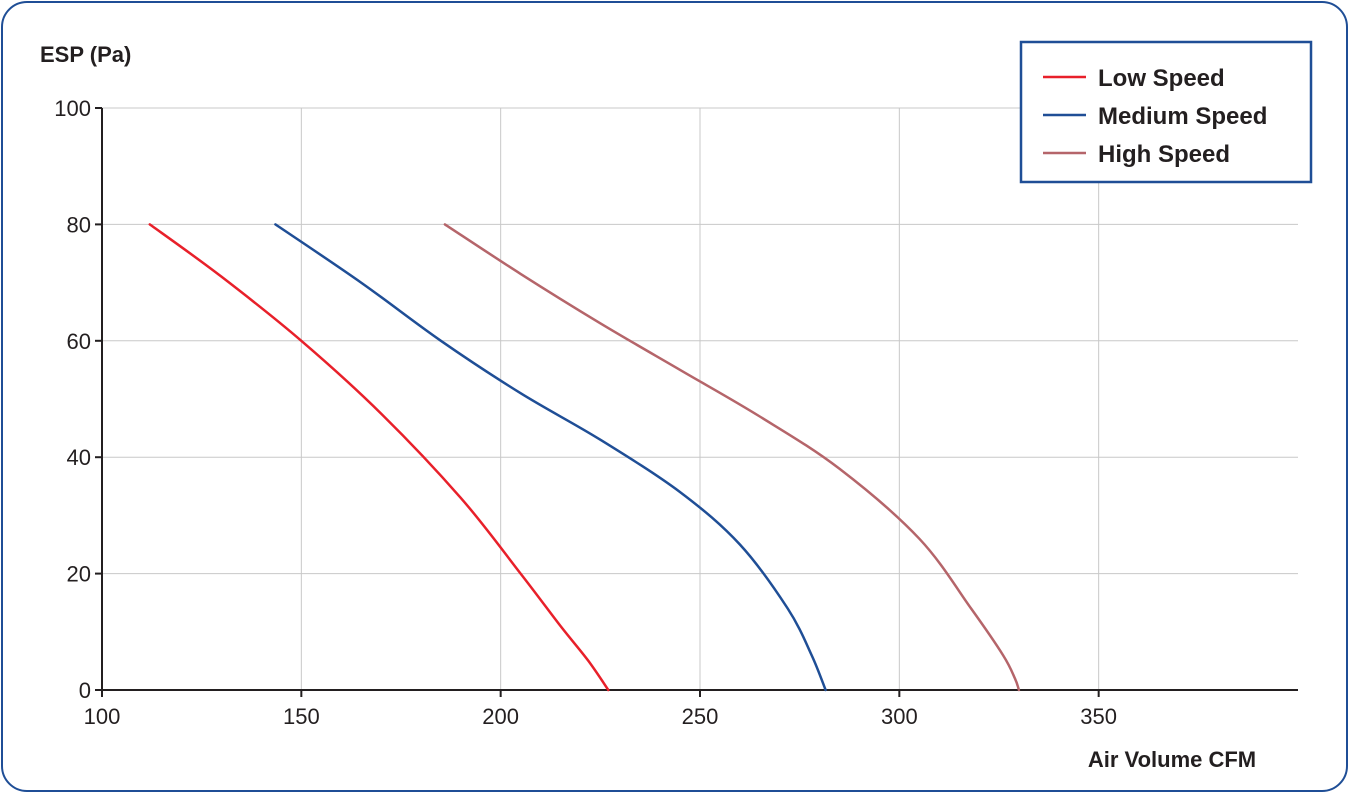 Image resolution: width=1351 pixels, height=795 pixels. What do you see at coordinates (1098, 716) in the screenshot?
I see `x-tick-label: 350` at bounding box center [1098, 716].